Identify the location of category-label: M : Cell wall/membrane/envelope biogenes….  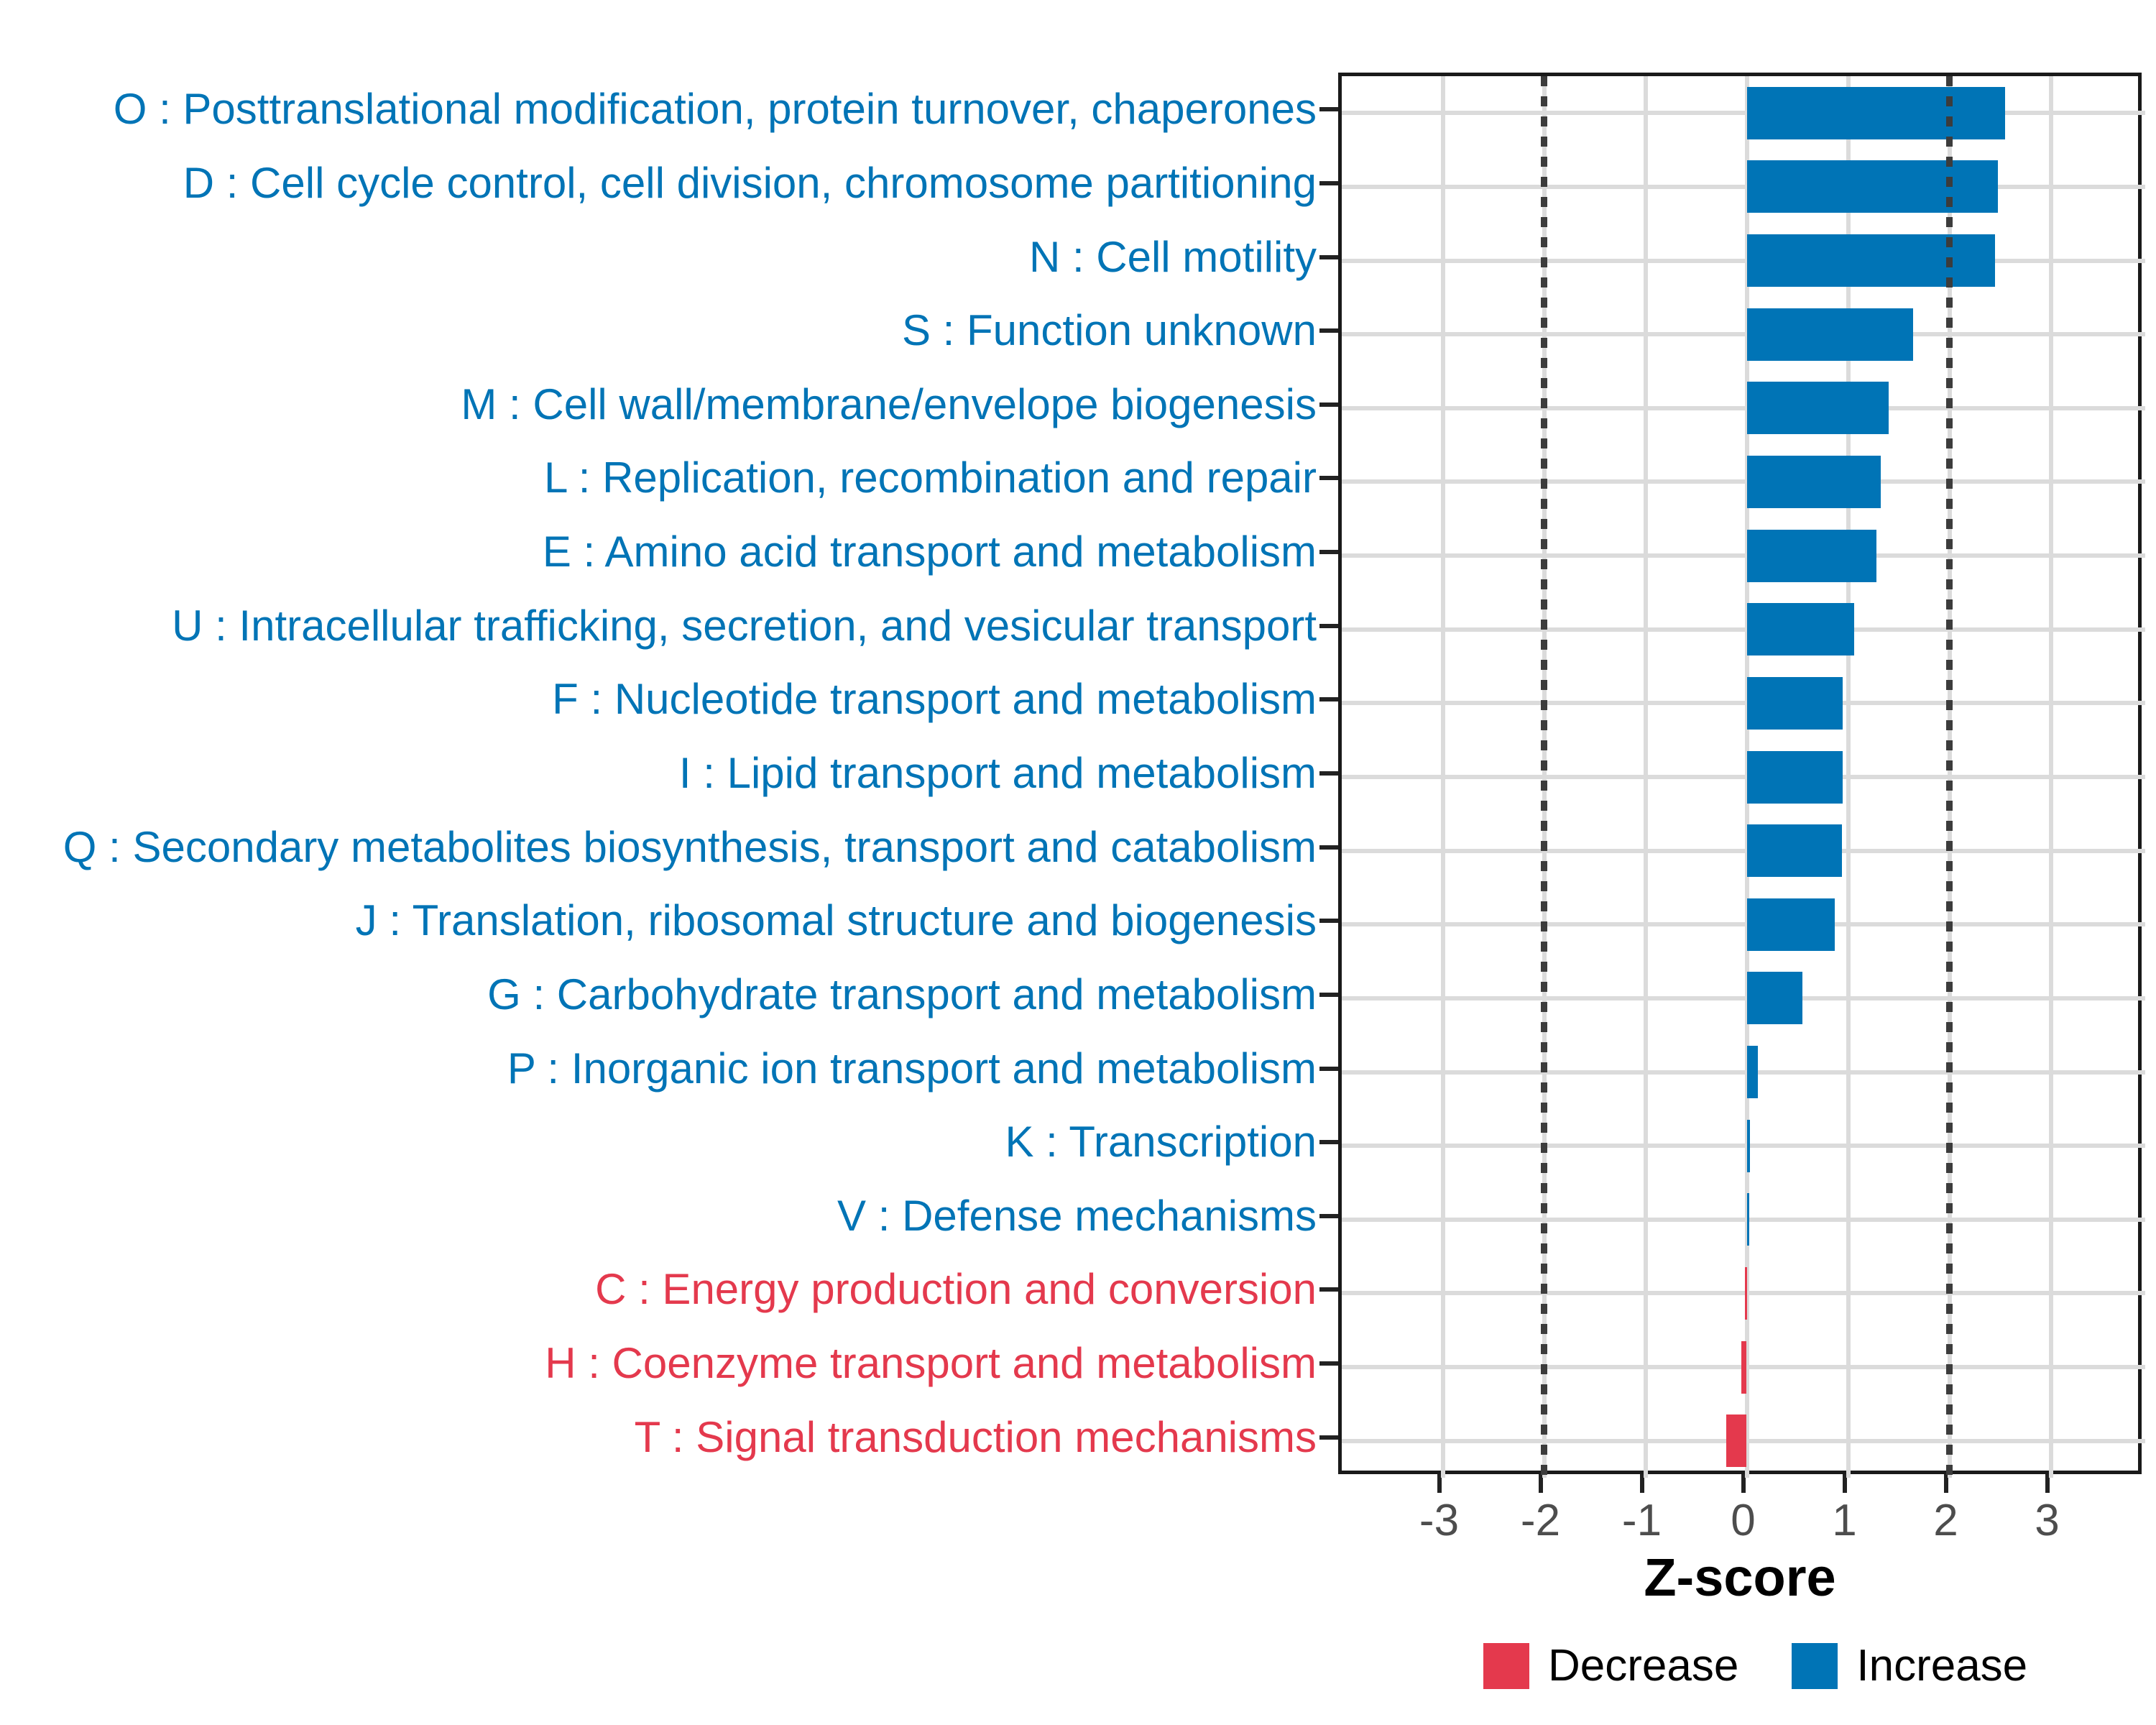
(889, 404).